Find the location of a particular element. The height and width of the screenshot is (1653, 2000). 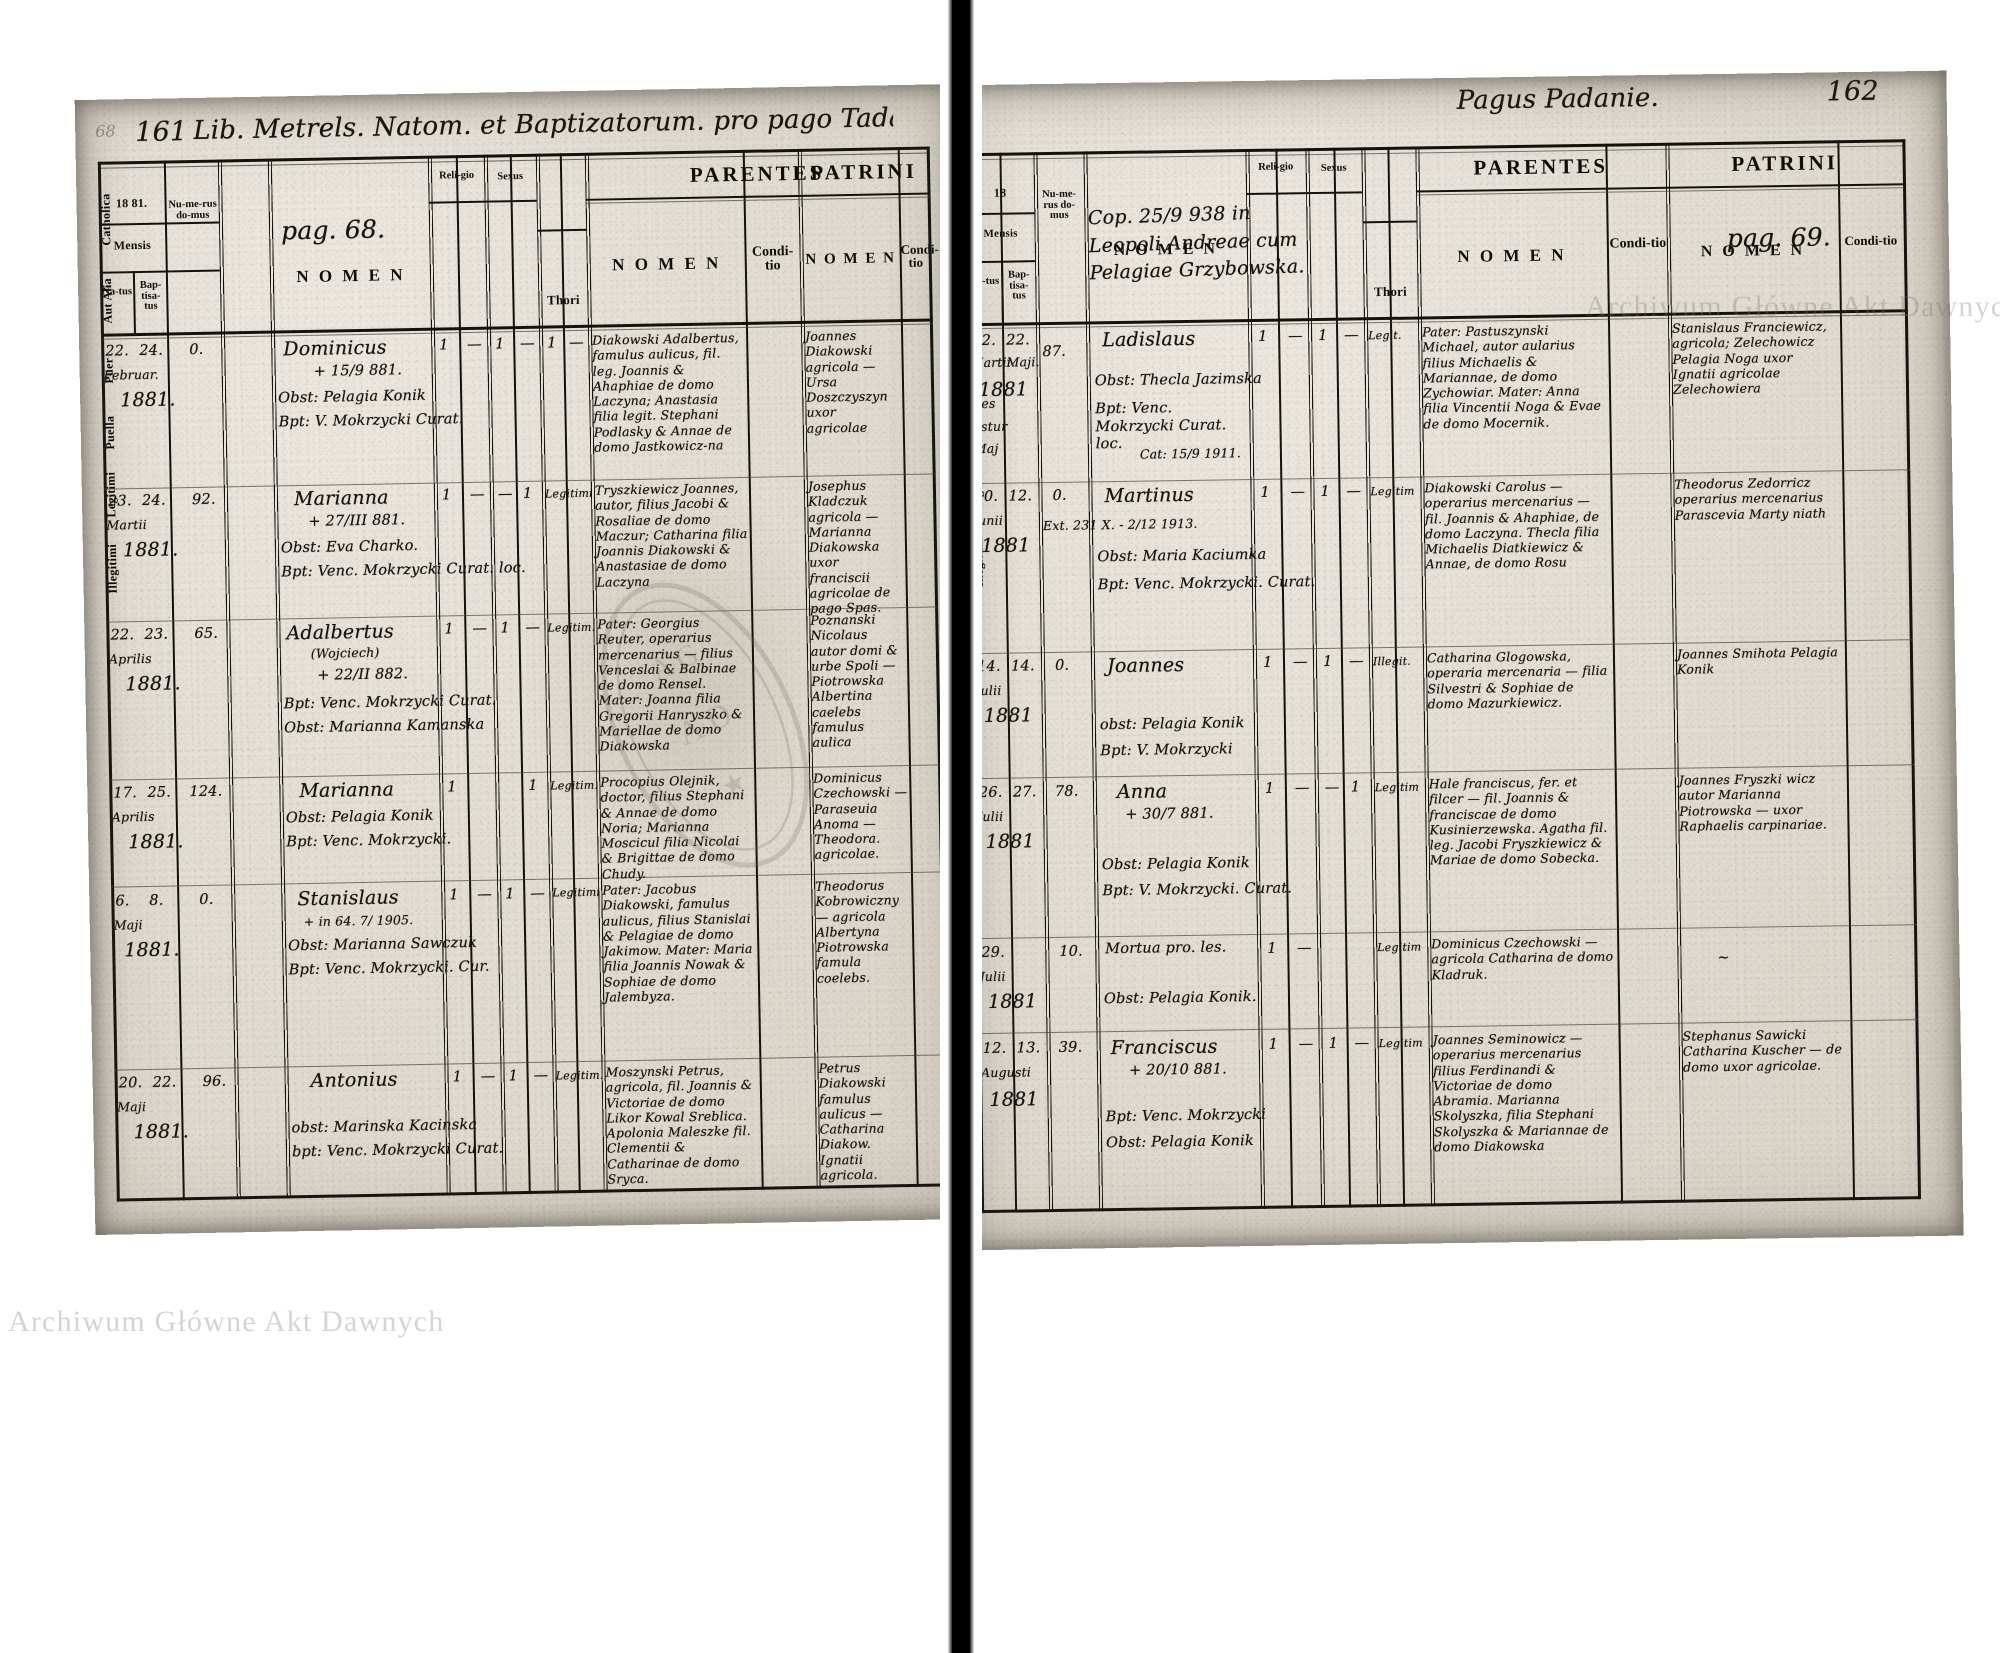

cell-nomen-note: + 20/10 881. is located at coordinates (1178, 1070).